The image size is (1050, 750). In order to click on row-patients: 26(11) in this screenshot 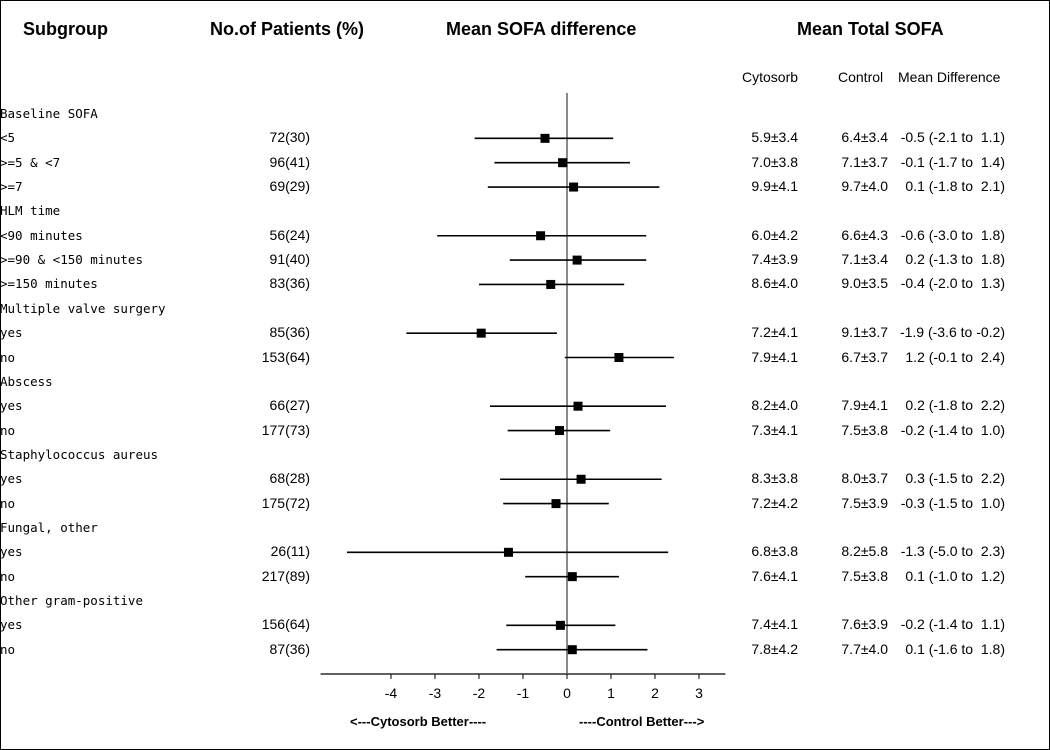, I will do `click(290, 551)`.